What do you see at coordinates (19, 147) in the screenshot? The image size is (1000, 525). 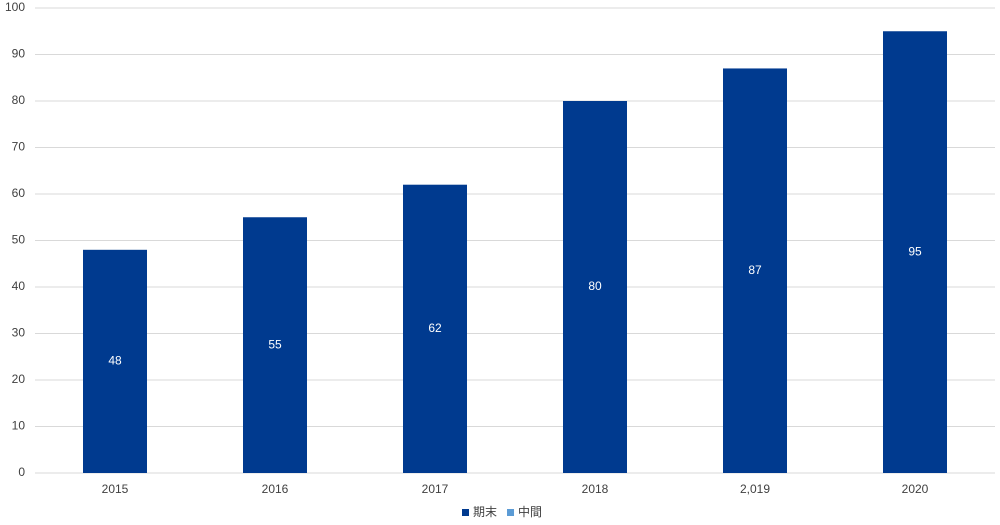 I see `y-tick-label: 70` at bounding box center [19, 147].